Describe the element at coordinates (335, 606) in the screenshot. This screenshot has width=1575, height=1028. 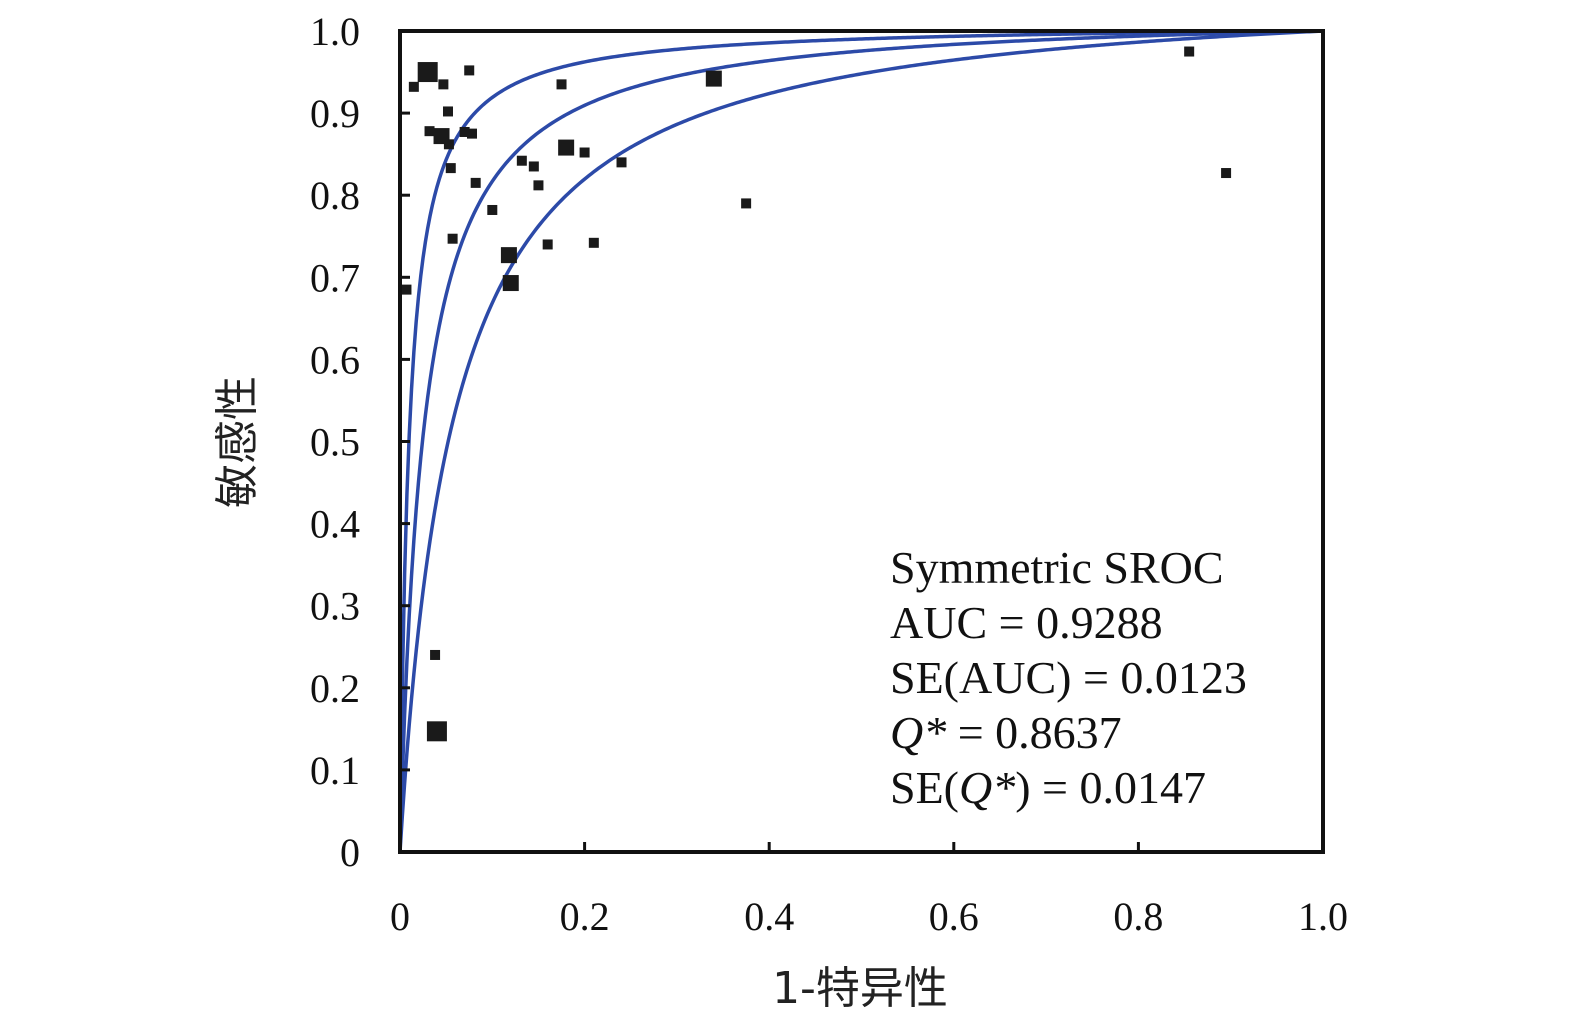
I see `y-tick-label: 0.3` at that location.